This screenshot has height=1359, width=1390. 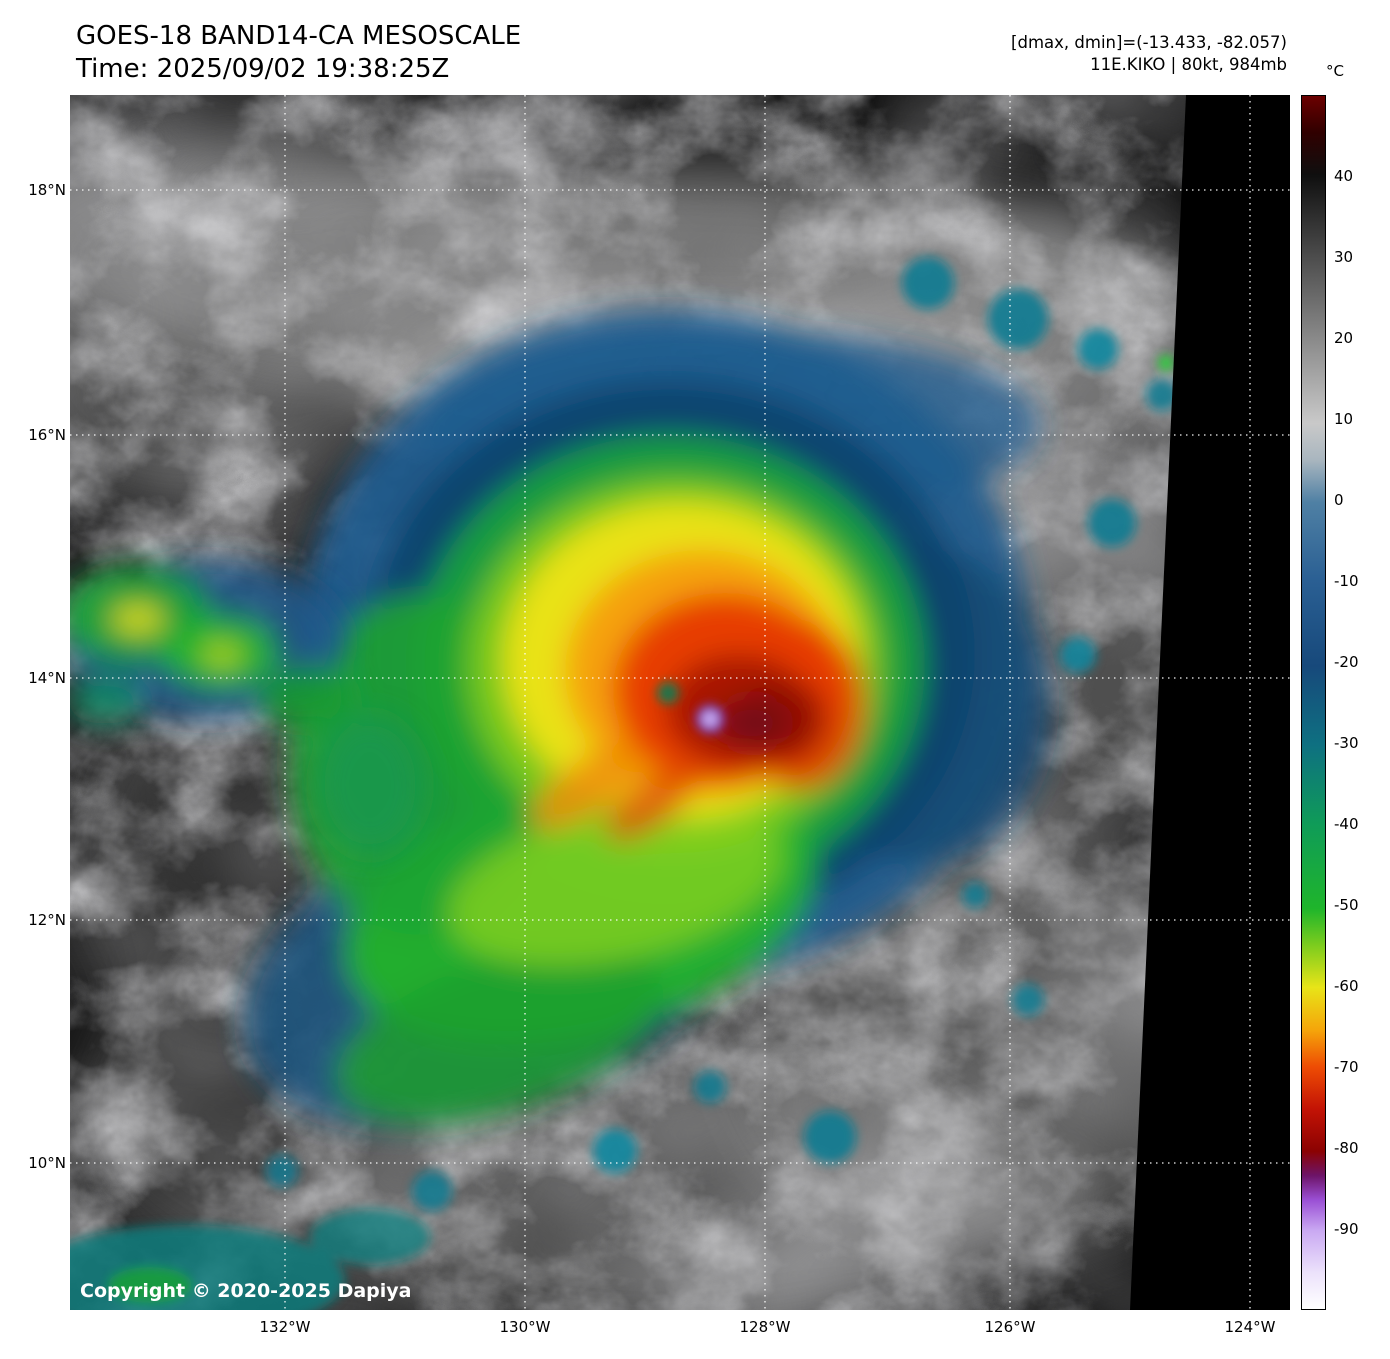 What do you see at coordinates (1344, 176) in the screenshot?
I see `colorbar-tick: 40` at bounding box center [1344, 176].